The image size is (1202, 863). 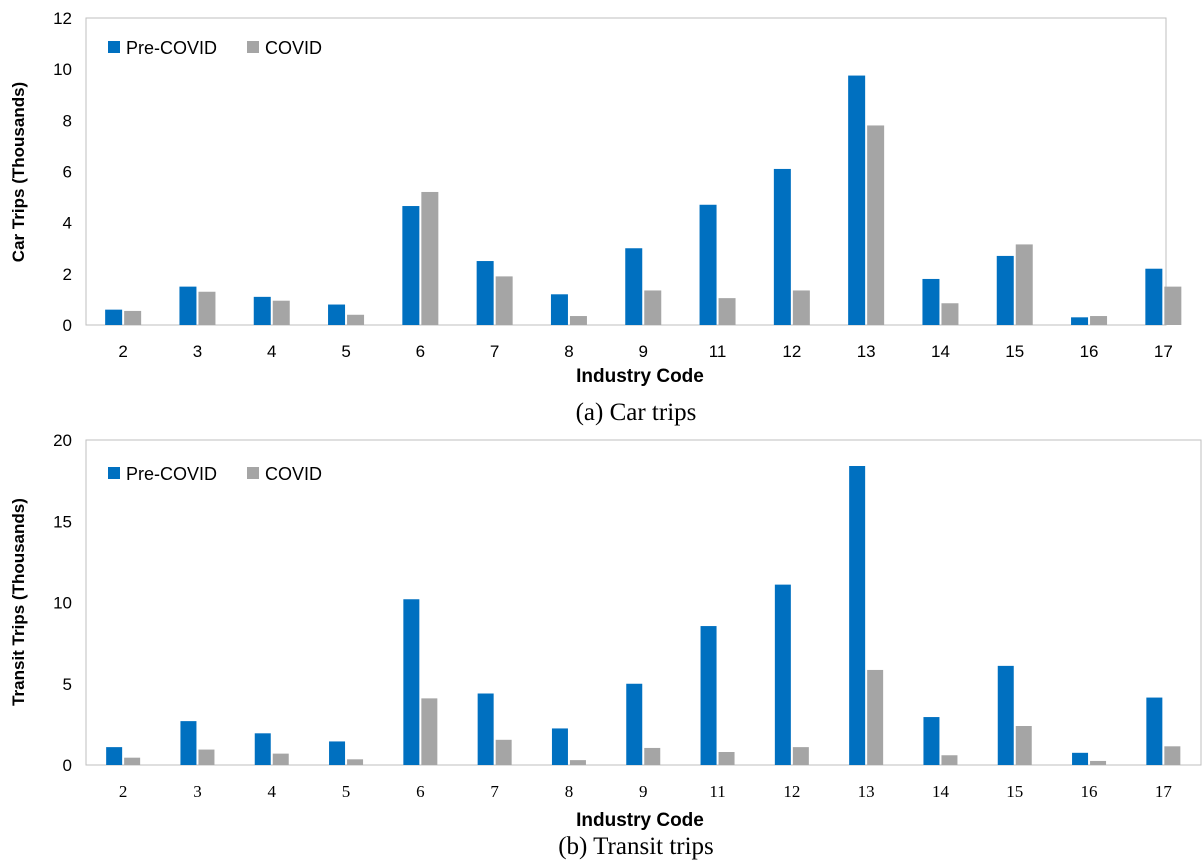 I want to click on legend-label-pre-covid: Pre-COVID, so click(x=171, y=48).